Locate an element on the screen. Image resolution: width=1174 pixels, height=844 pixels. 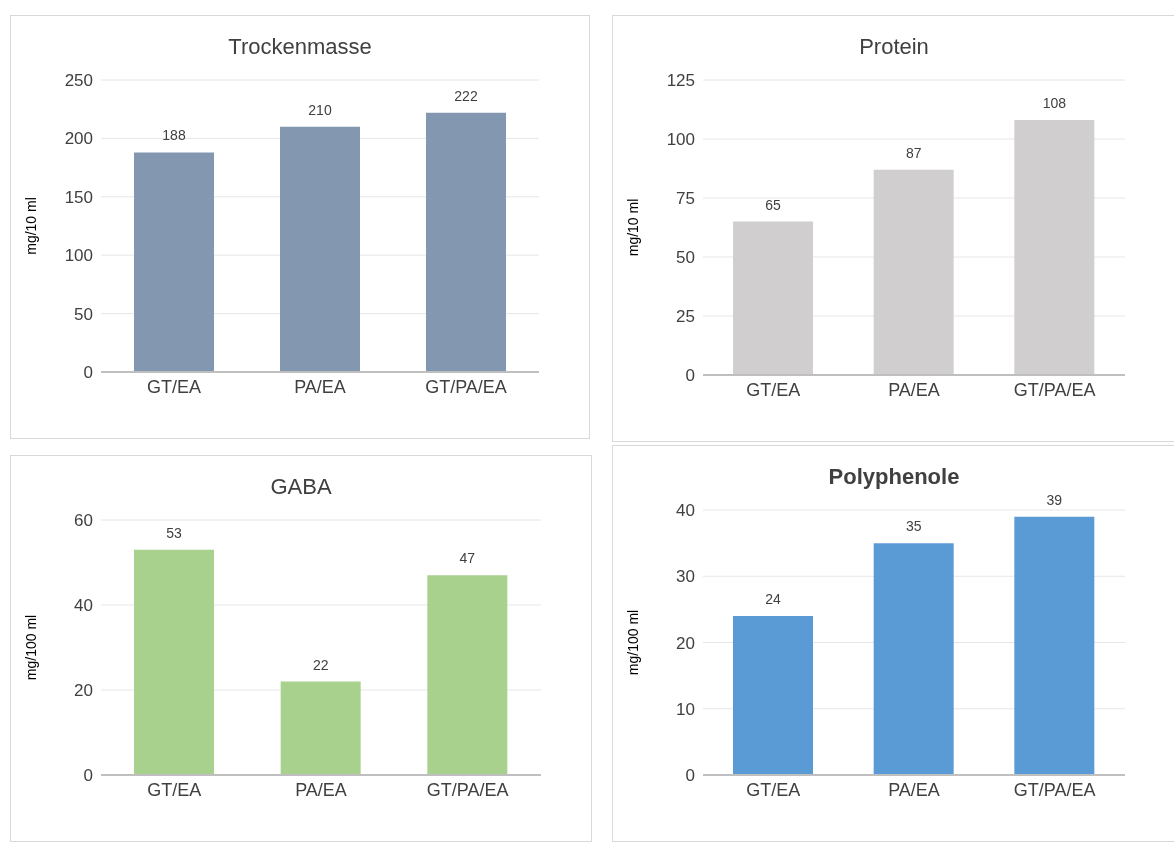
data-label: 24 is located at coordinates (773, 599).